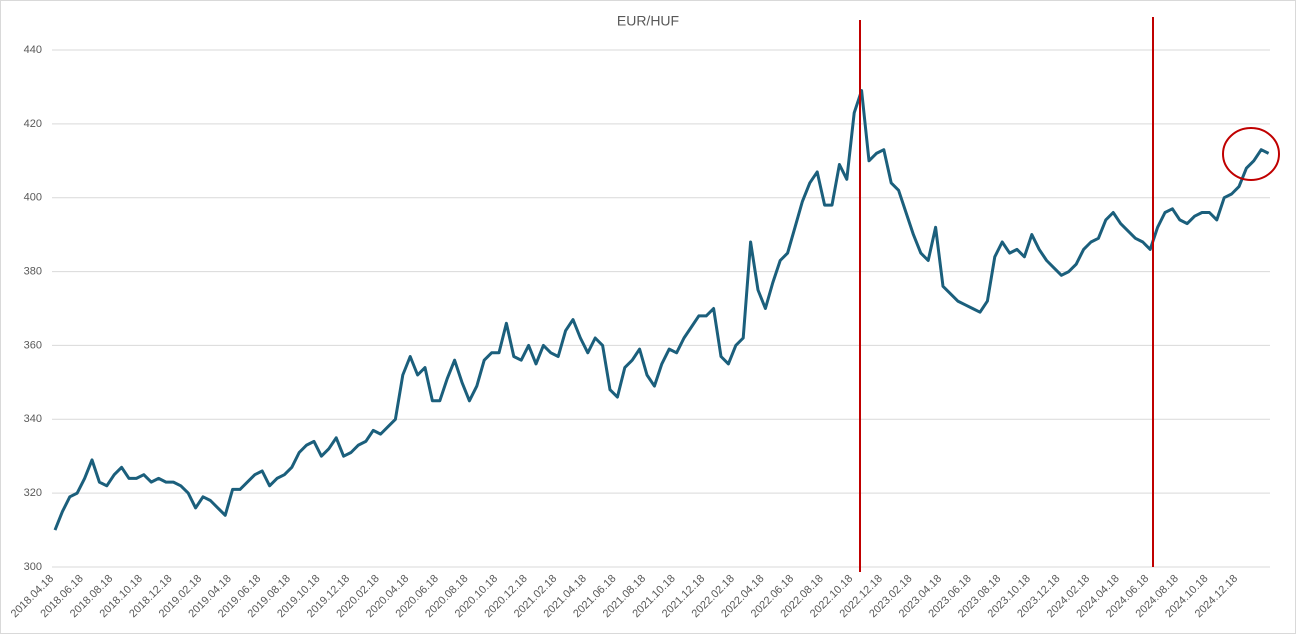 The width and height of the screenshot is (1296, 634). Describe the element at coordinates (33, 271) in the screenshot. I see `y-tick-label: 380` at that location.